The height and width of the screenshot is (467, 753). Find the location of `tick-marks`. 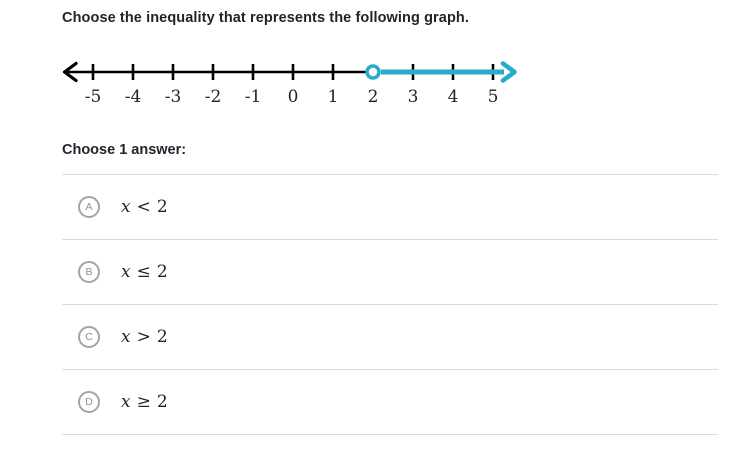

tick-marks is located at coordinates (293, 72).